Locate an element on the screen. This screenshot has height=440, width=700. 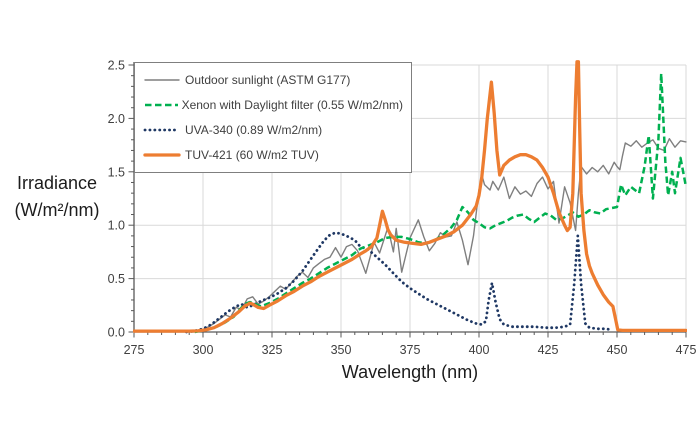
x-tick-label-325: 325 is located at coordinates (272, 350).